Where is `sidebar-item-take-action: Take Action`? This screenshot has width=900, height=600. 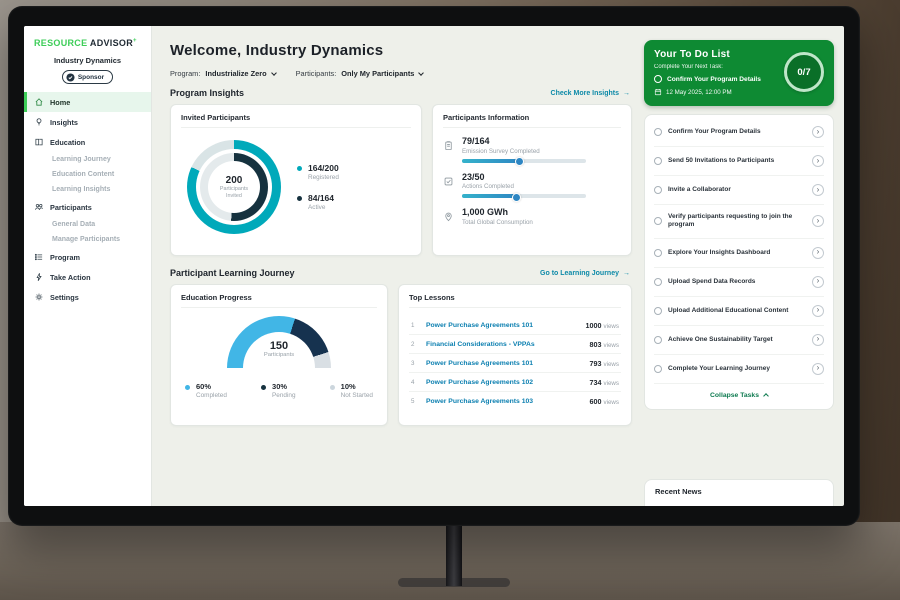
sidebar-item-take-action: Take Action is located at coordinates (87, 277).